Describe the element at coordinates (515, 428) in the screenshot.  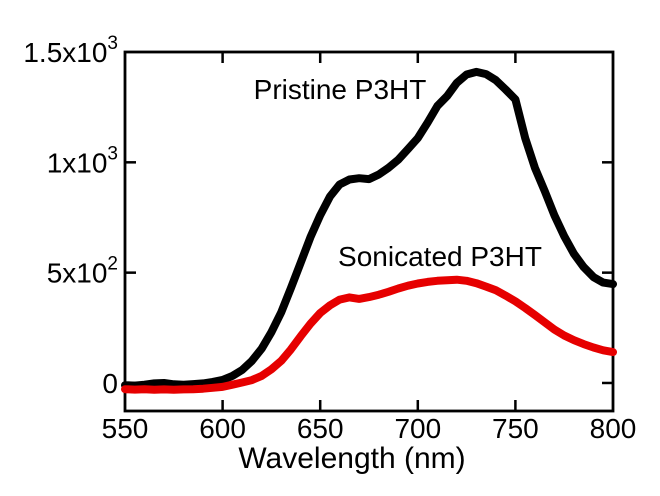
I see `x-tick-label: 750` at that location.